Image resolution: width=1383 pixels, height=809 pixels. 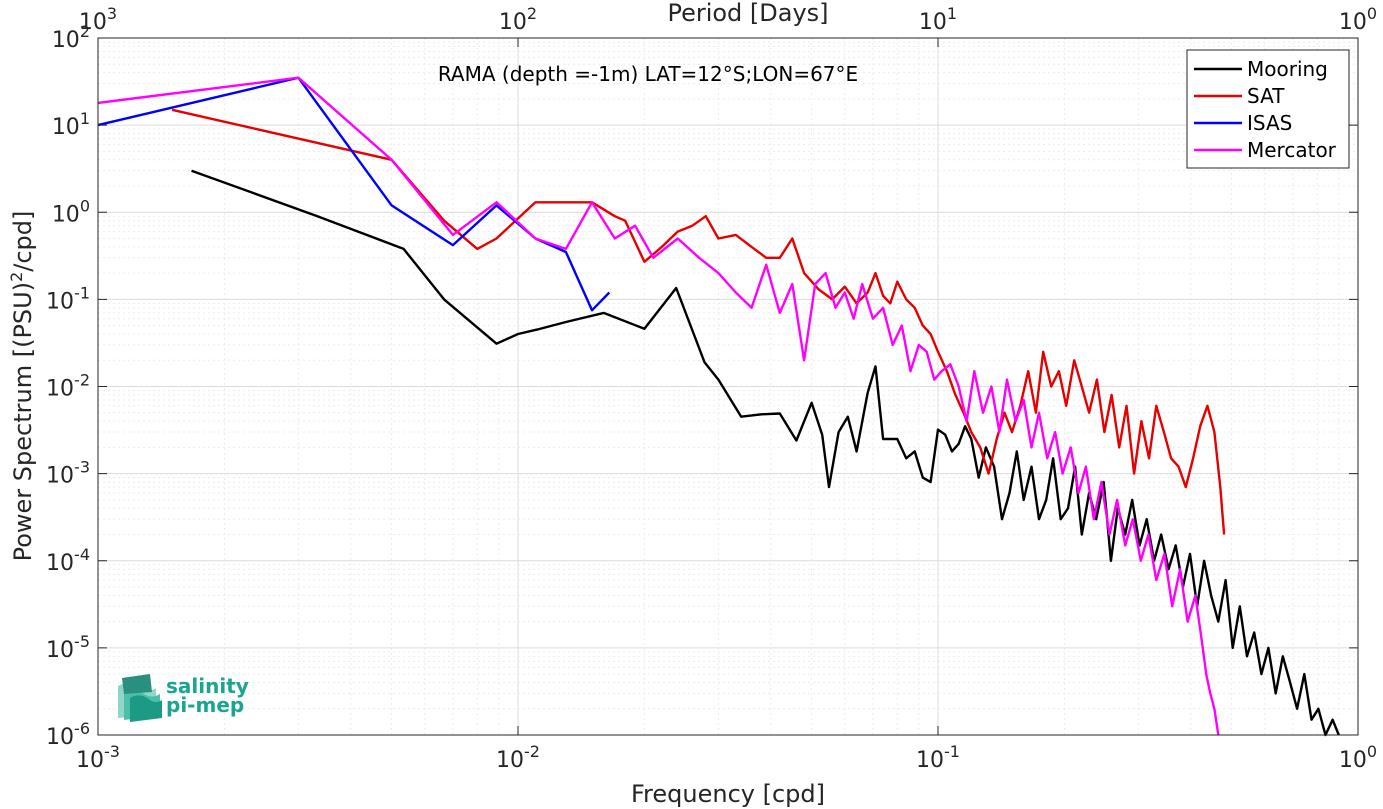 I want to click on x2-tick-label: 10³, so click(x=98, y=19).